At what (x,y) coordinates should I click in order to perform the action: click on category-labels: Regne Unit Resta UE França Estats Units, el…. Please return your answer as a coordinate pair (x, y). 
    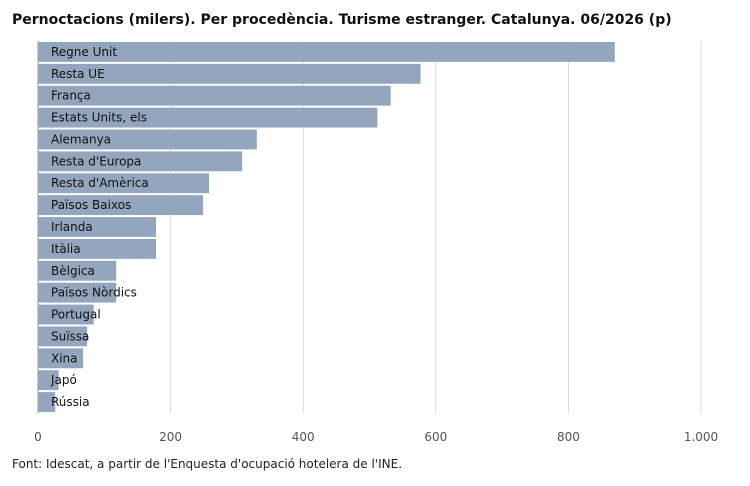
    Looking at the image, I should click on (99, 227).